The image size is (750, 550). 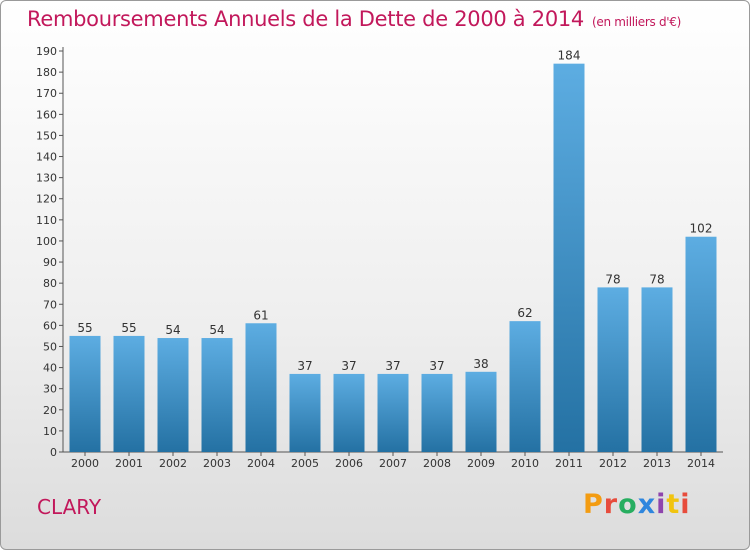 What do you see at coordinates (657, 369) in the screenshot?
I see `bar-2013` at bounding box center [657, 369].